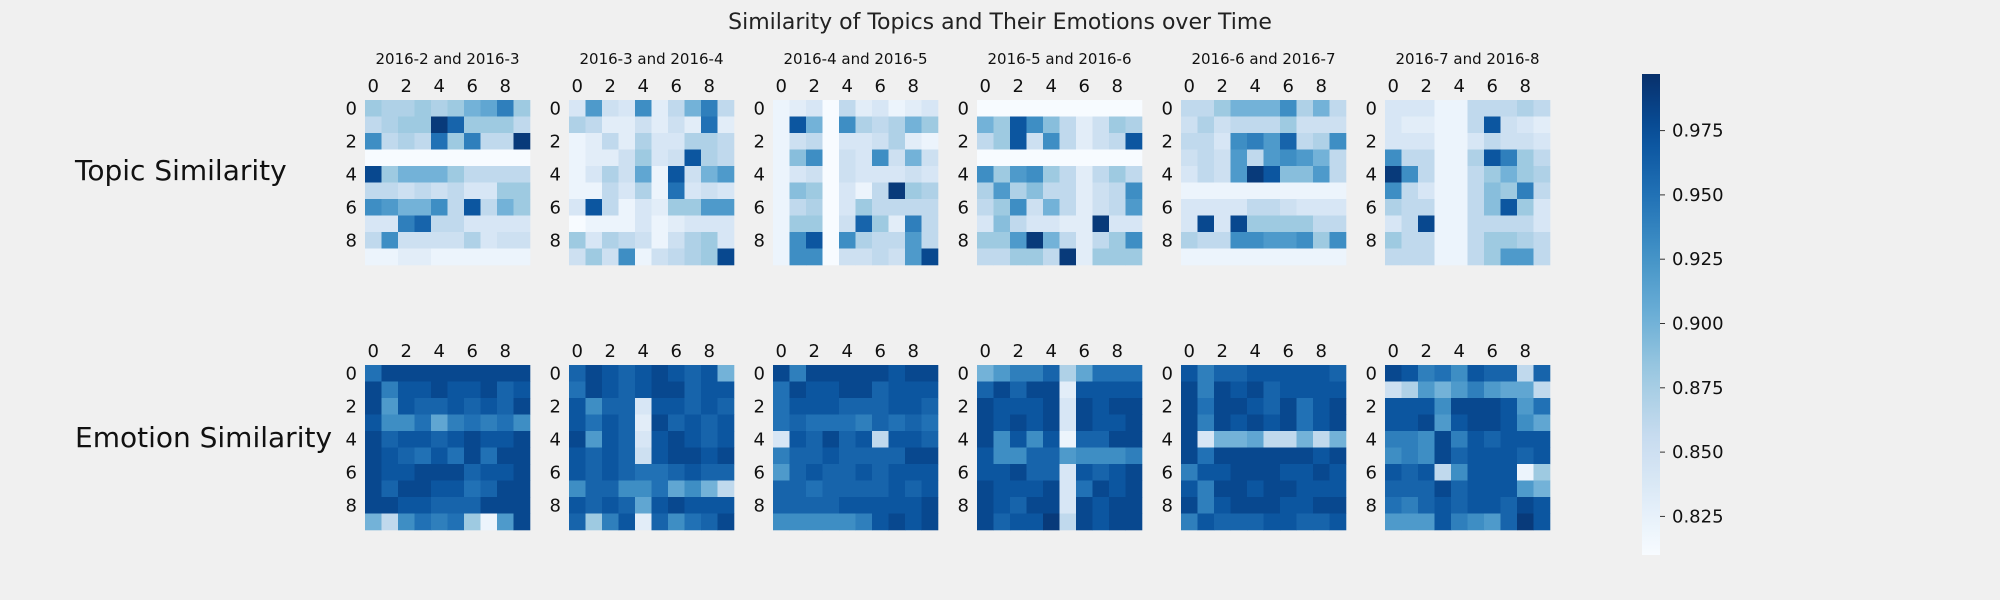 The image size is (2000, 600). What do you see at coordinates (351, 505) in the screenshot?
I see `y-tick-label: 8` at bounding box center [351, 505].